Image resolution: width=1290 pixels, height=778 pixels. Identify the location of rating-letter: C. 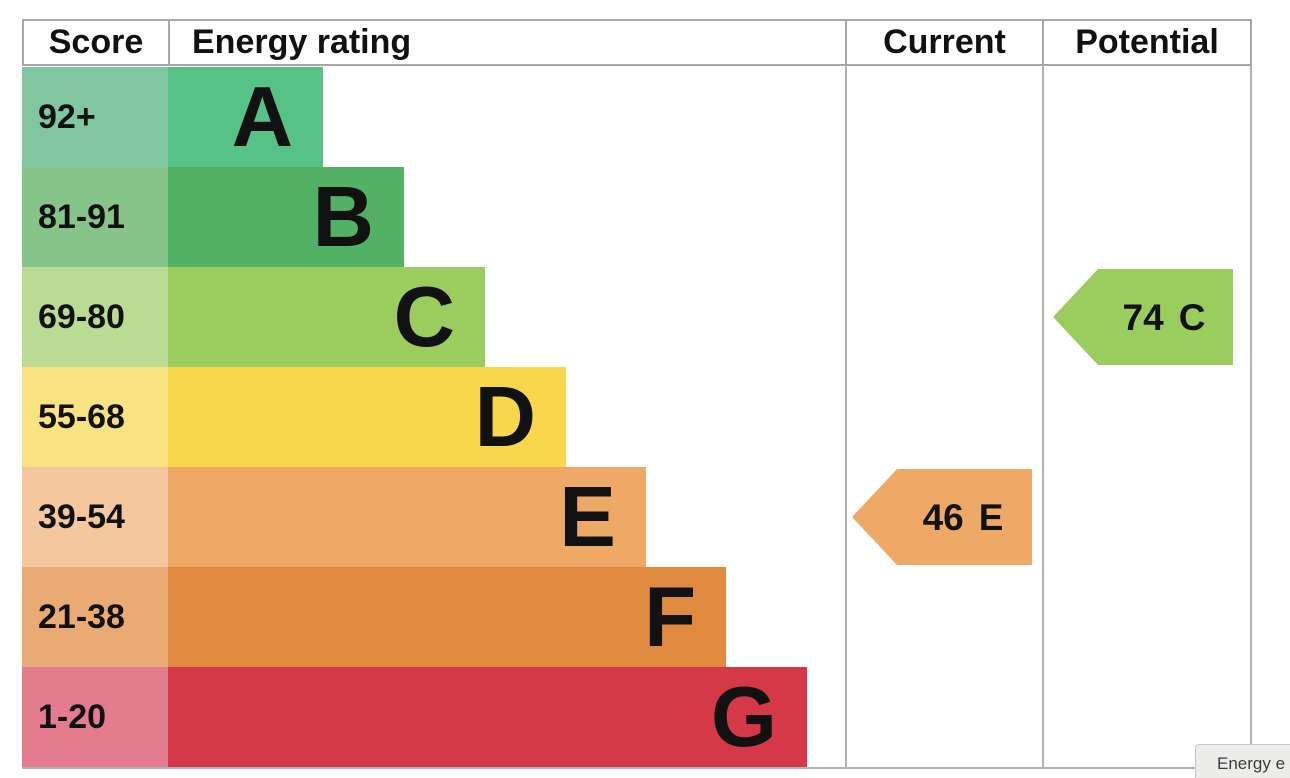
(424, 317).